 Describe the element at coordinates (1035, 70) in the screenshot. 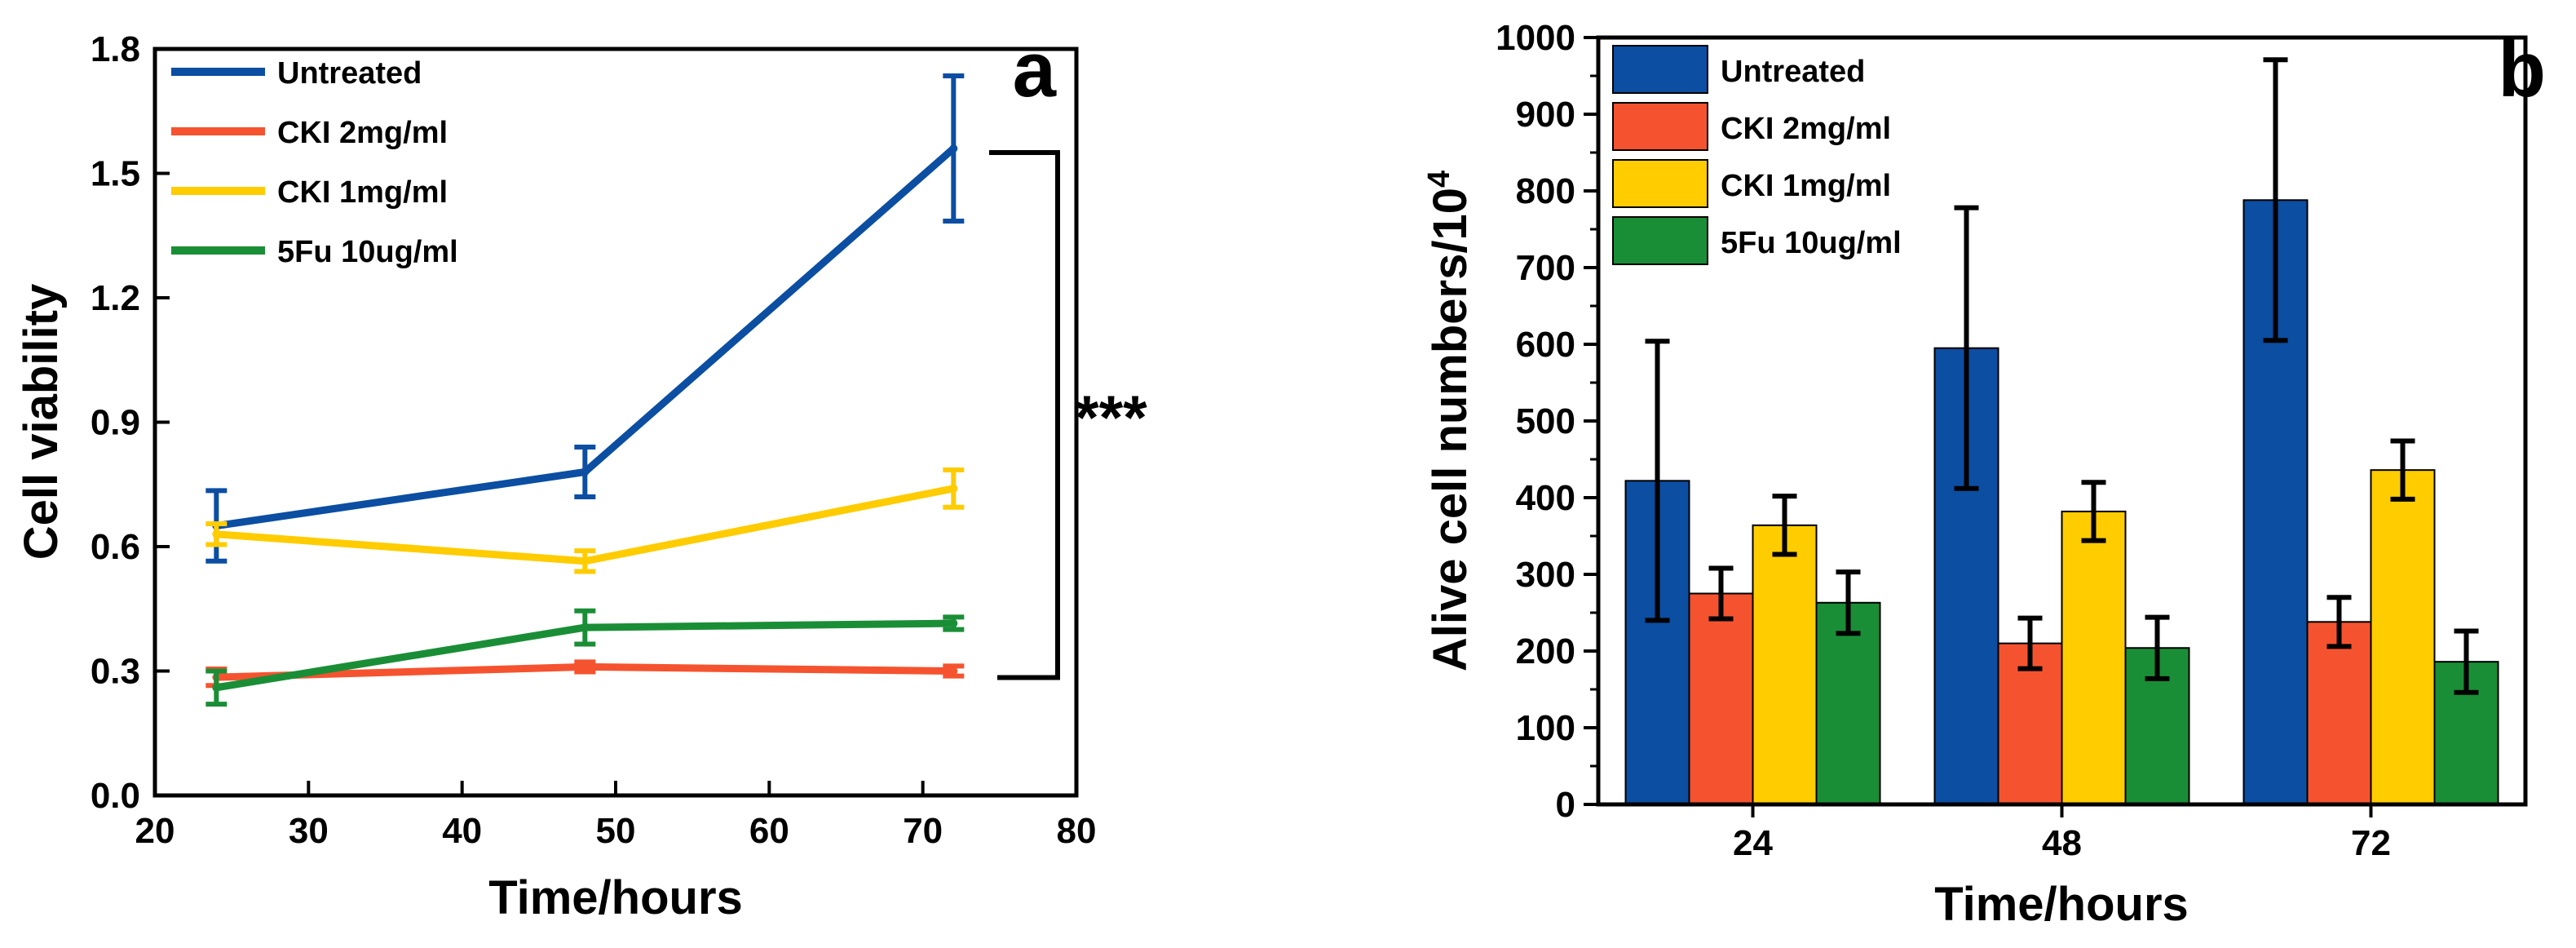

I see `chart-a-panel-label: a` at that location.